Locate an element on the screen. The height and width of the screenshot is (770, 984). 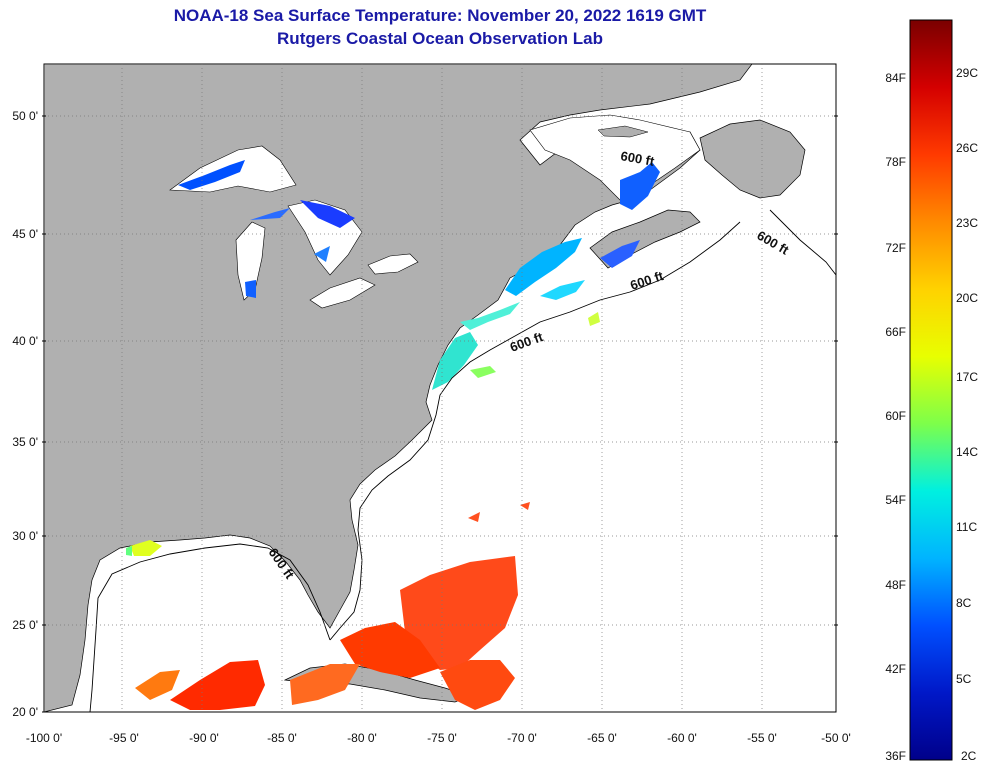
fahrenheit-label: 48F is located at coordinates (895, 585).